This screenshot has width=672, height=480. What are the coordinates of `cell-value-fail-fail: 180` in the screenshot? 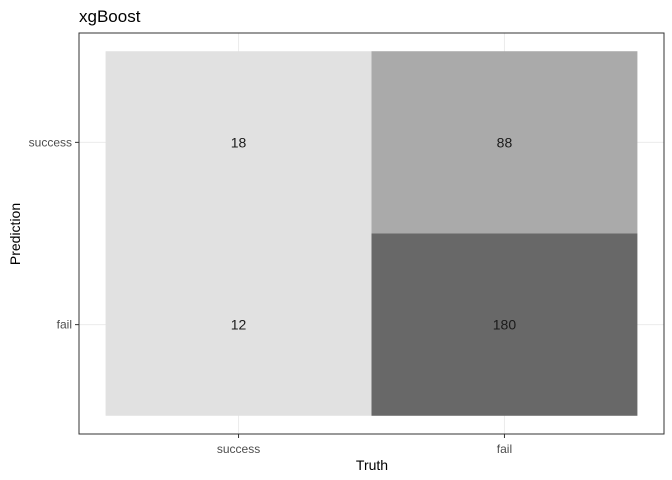 It's located at (505, 325).